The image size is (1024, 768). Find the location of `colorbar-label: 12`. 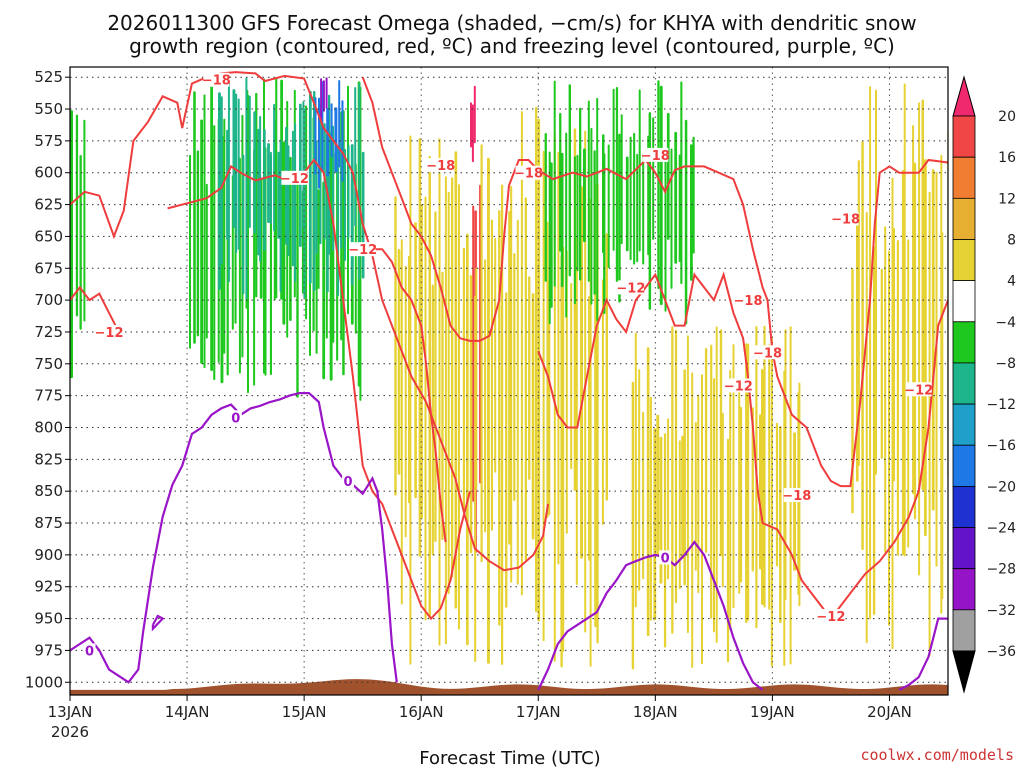

colorbar-label: 12 is located at coordinates (1007, 199).